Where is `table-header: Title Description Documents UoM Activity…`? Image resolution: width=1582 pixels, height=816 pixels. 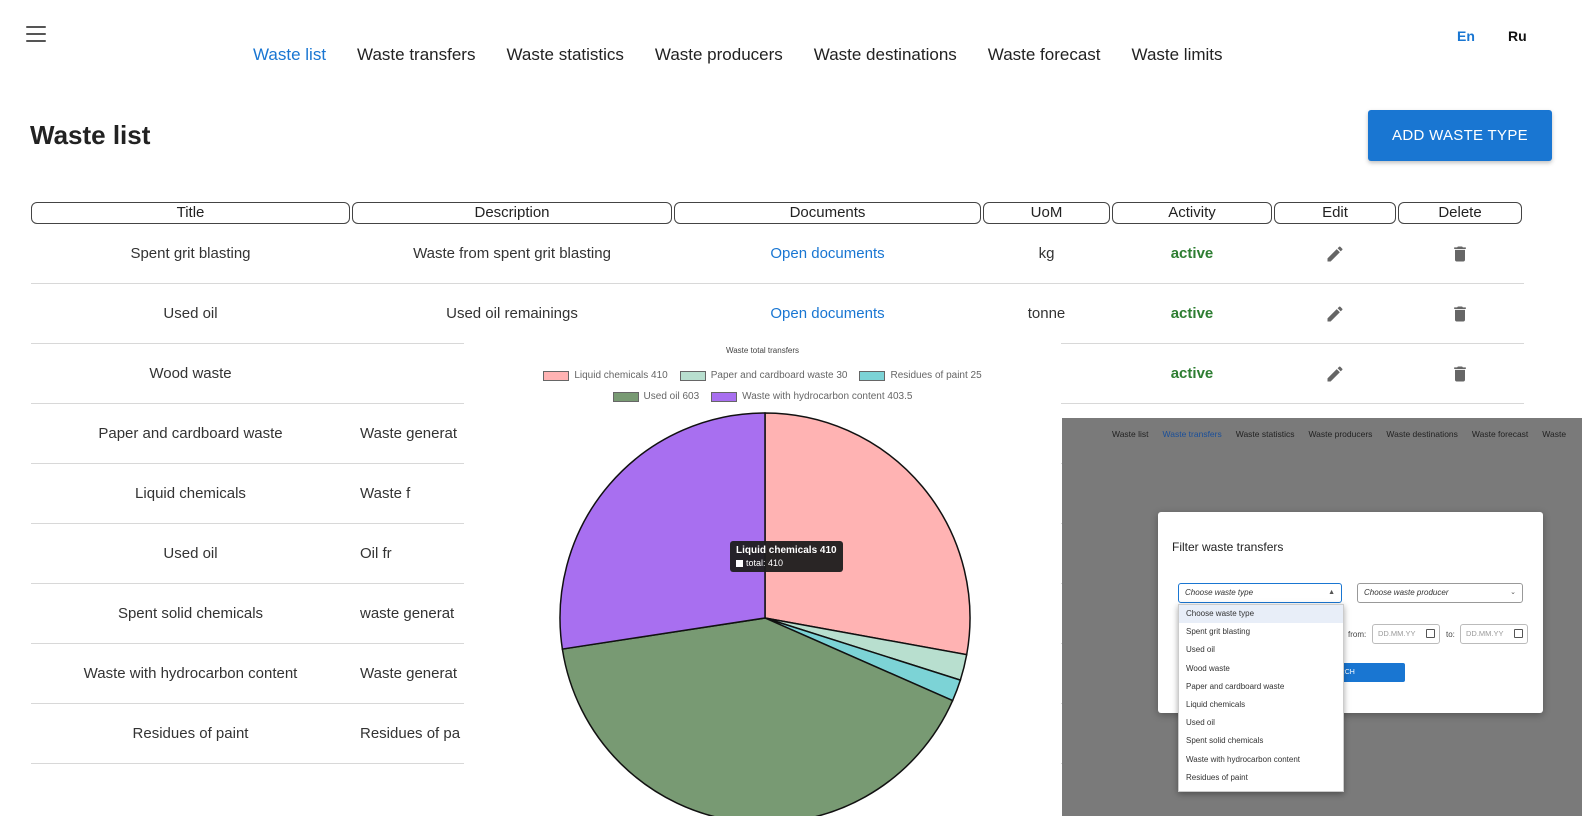 table-header: Title Description Documents UoM Activity… is located at coordinates (777, 213).